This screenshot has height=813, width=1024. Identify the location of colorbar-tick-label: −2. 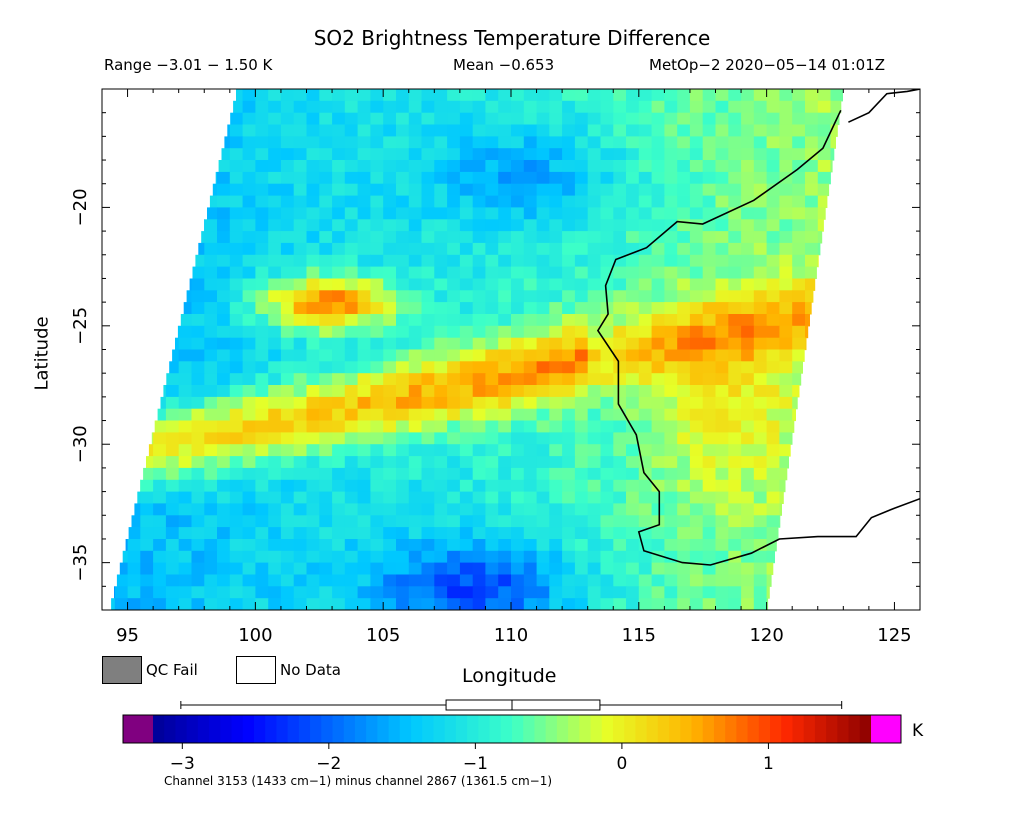
(328, 764).